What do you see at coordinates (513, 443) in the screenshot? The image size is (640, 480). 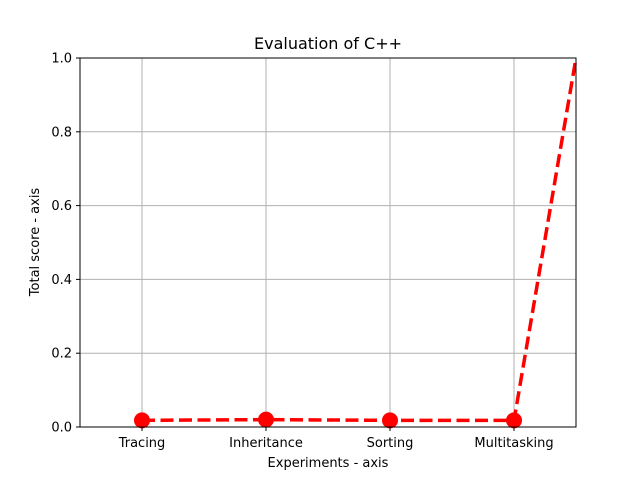 I see `x-tick-label: Multitasking` at bounding box center [513, 443].